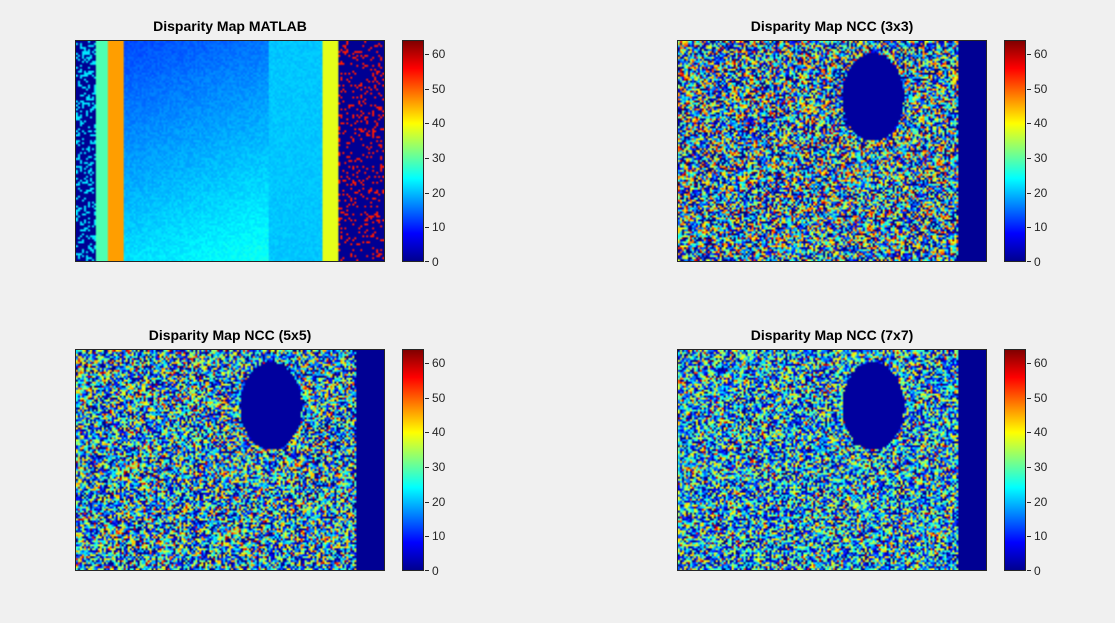 The image size is (1115, 623). What do you see at coordinates (832, 26) in the screenshot?
I see `chart-title: Disparity Map NCC (3x3)` at bounding box center [832, 26].